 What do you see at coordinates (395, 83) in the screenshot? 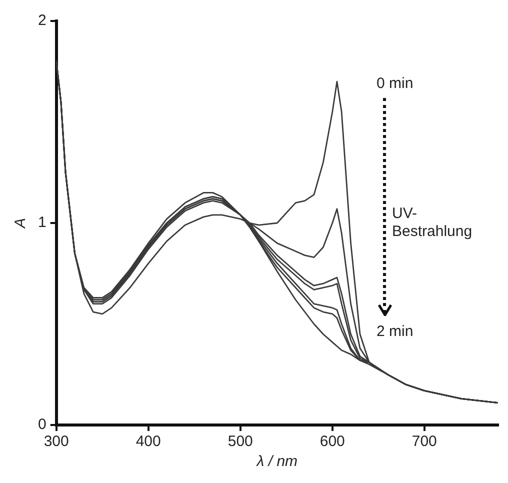
I see `annotation: 0 min` at bounding box center [395, 83].